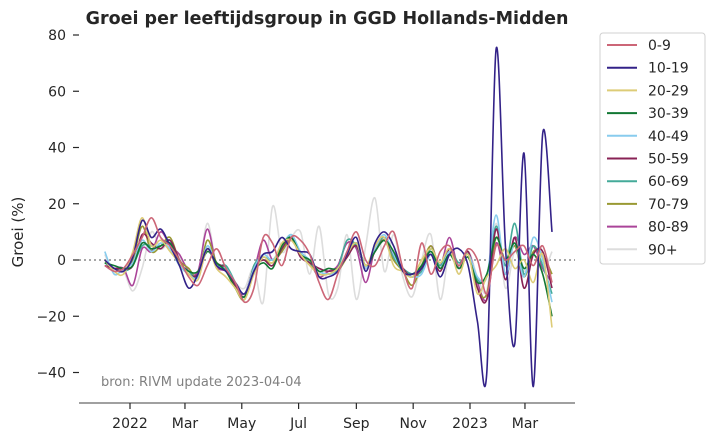 The height and width of the screenshot is (445, 708). I want to click on x-tick-label: Sep, so click(356, 424).